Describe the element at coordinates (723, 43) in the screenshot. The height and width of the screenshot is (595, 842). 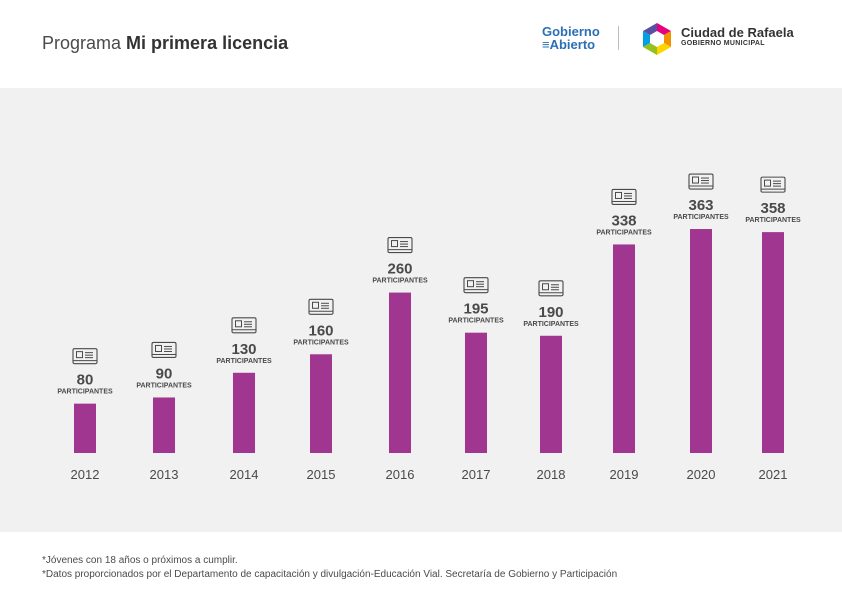
I see `city-sub: GOBIERNO MUNICIPAL` at that location.